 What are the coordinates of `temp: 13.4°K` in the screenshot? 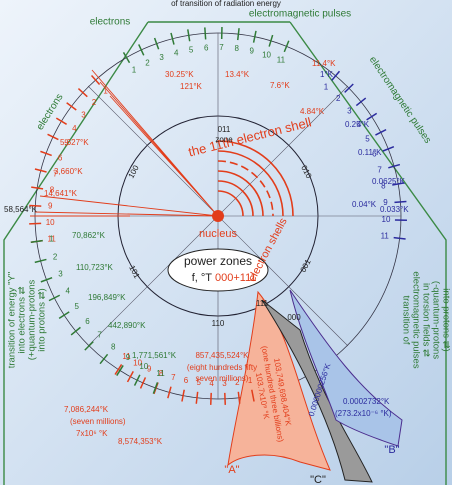 It's located at (237, 74).